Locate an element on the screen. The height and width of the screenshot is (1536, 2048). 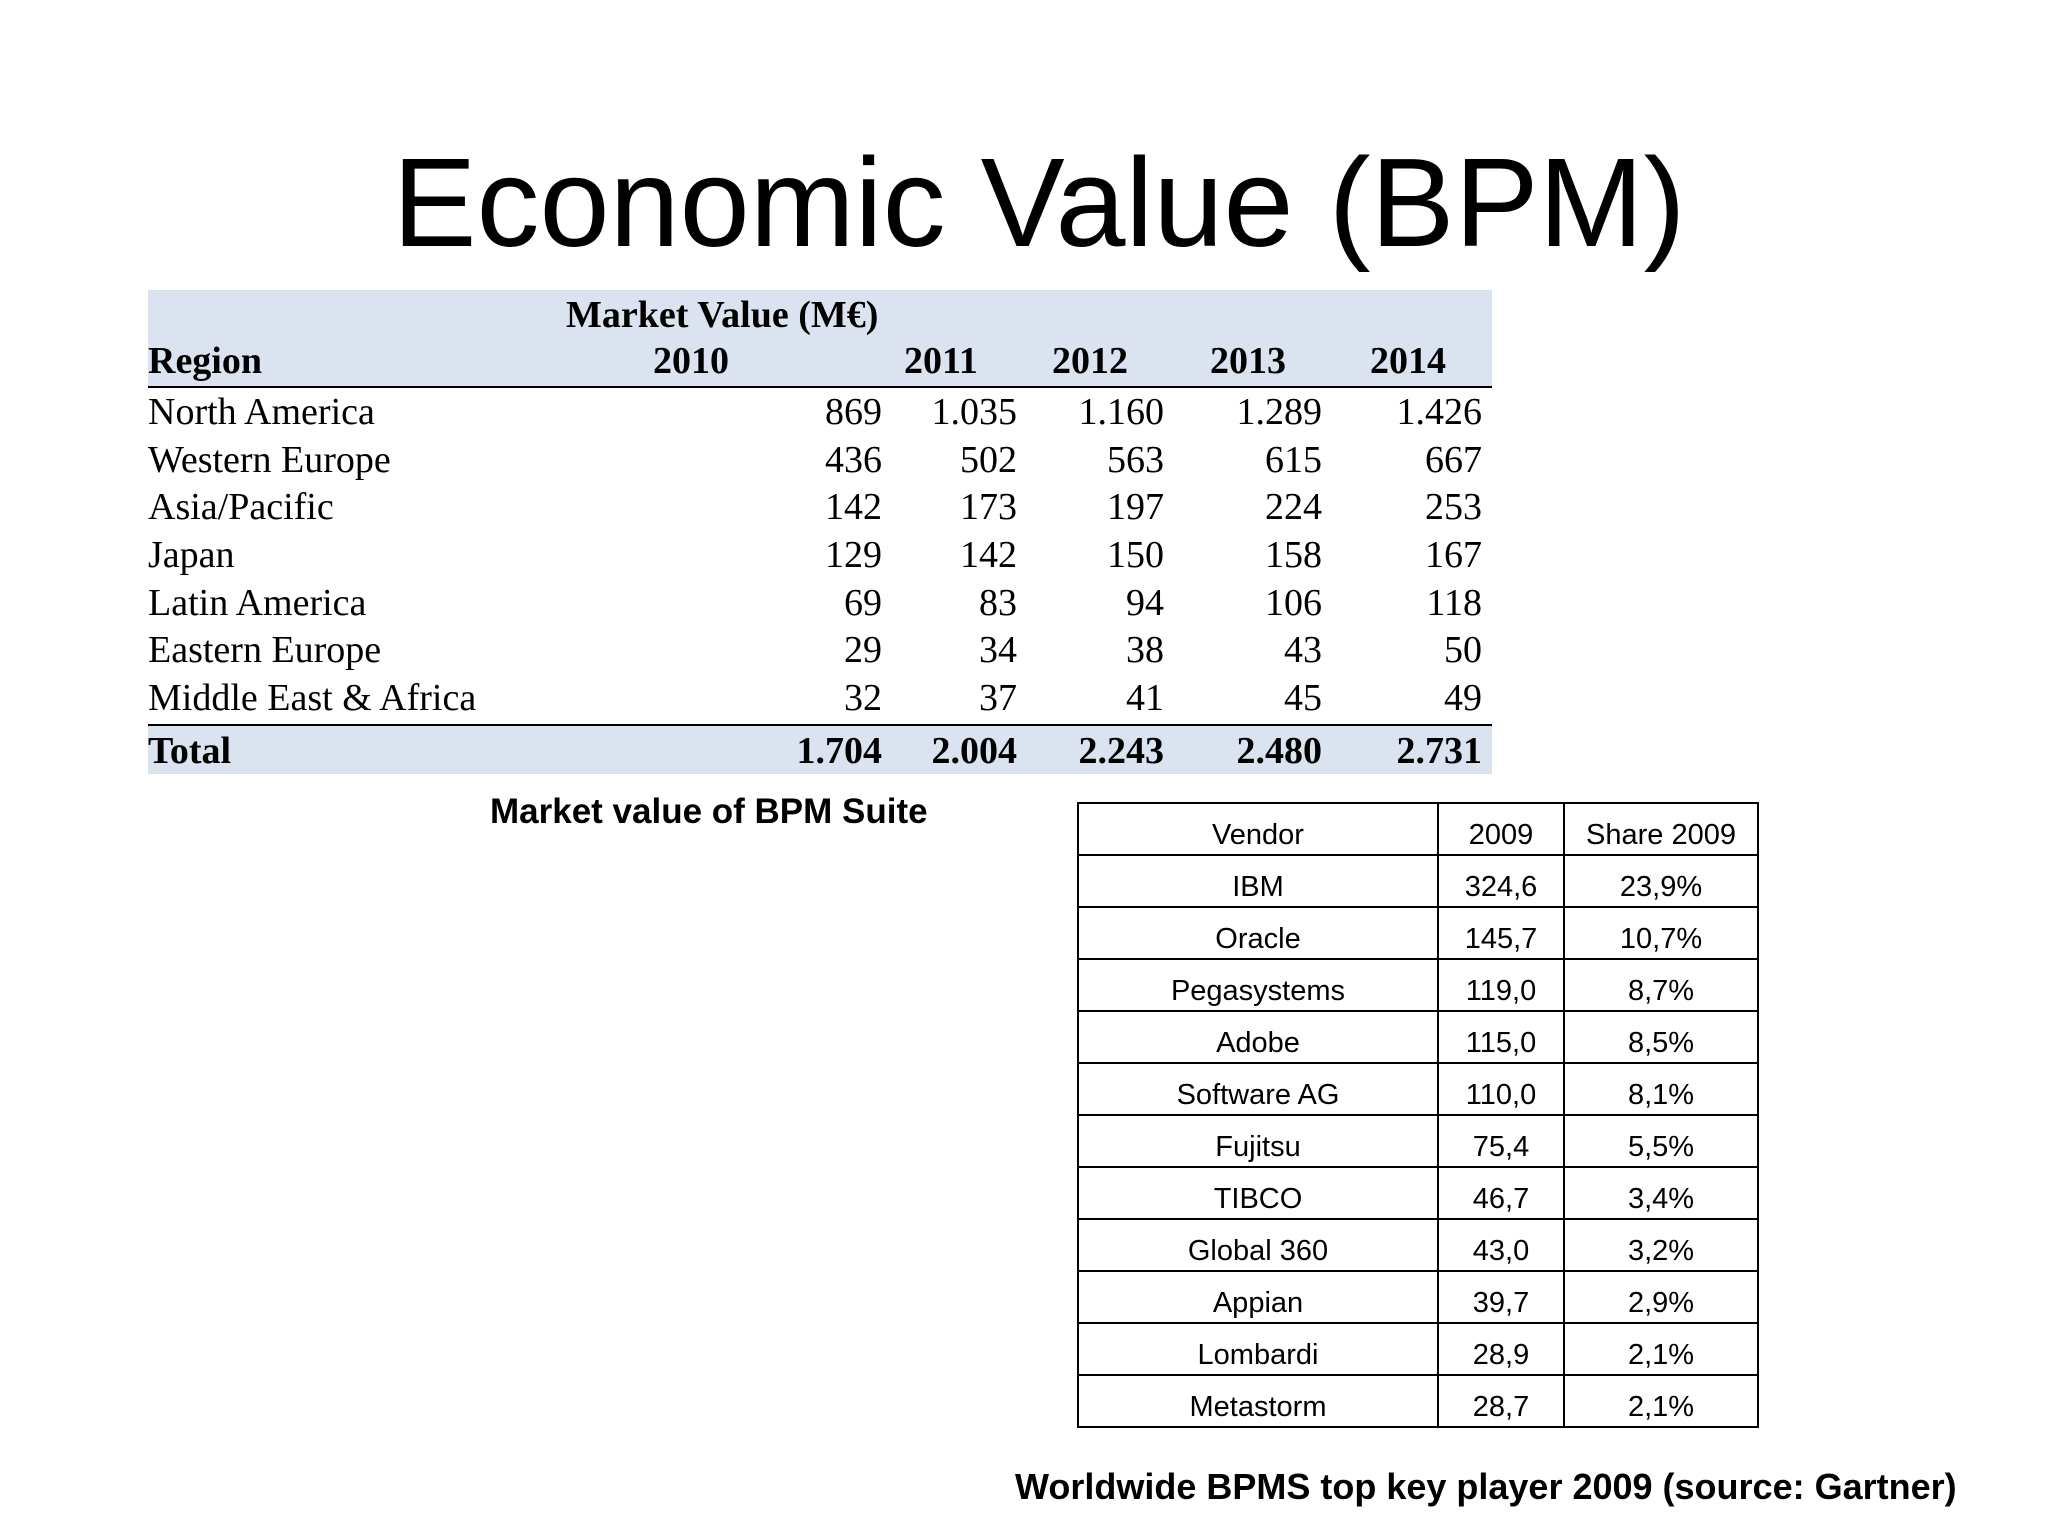
vendor-table-header-row: Vendor 2009 Share 2009 is located at coordinates (1418, 829).